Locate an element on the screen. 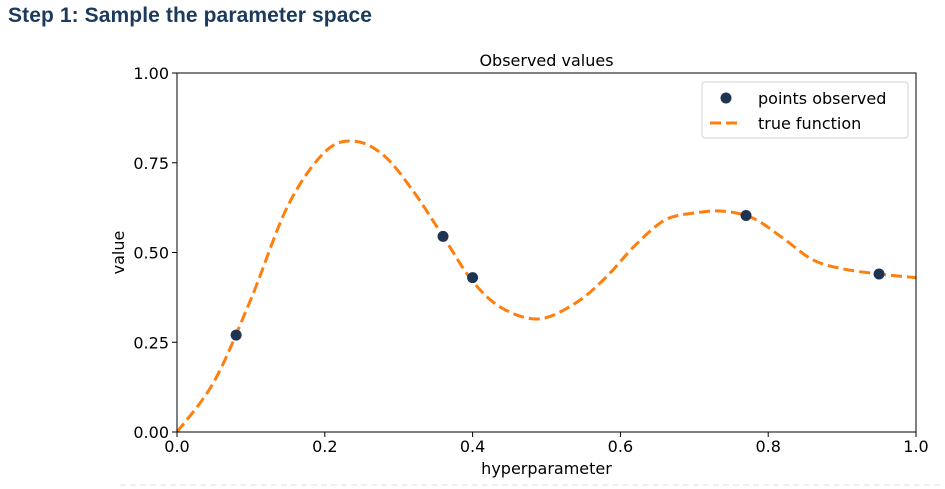 This screenshot has width=945, height=489. chart-title: Observed values is located at coordinates (546, 60).